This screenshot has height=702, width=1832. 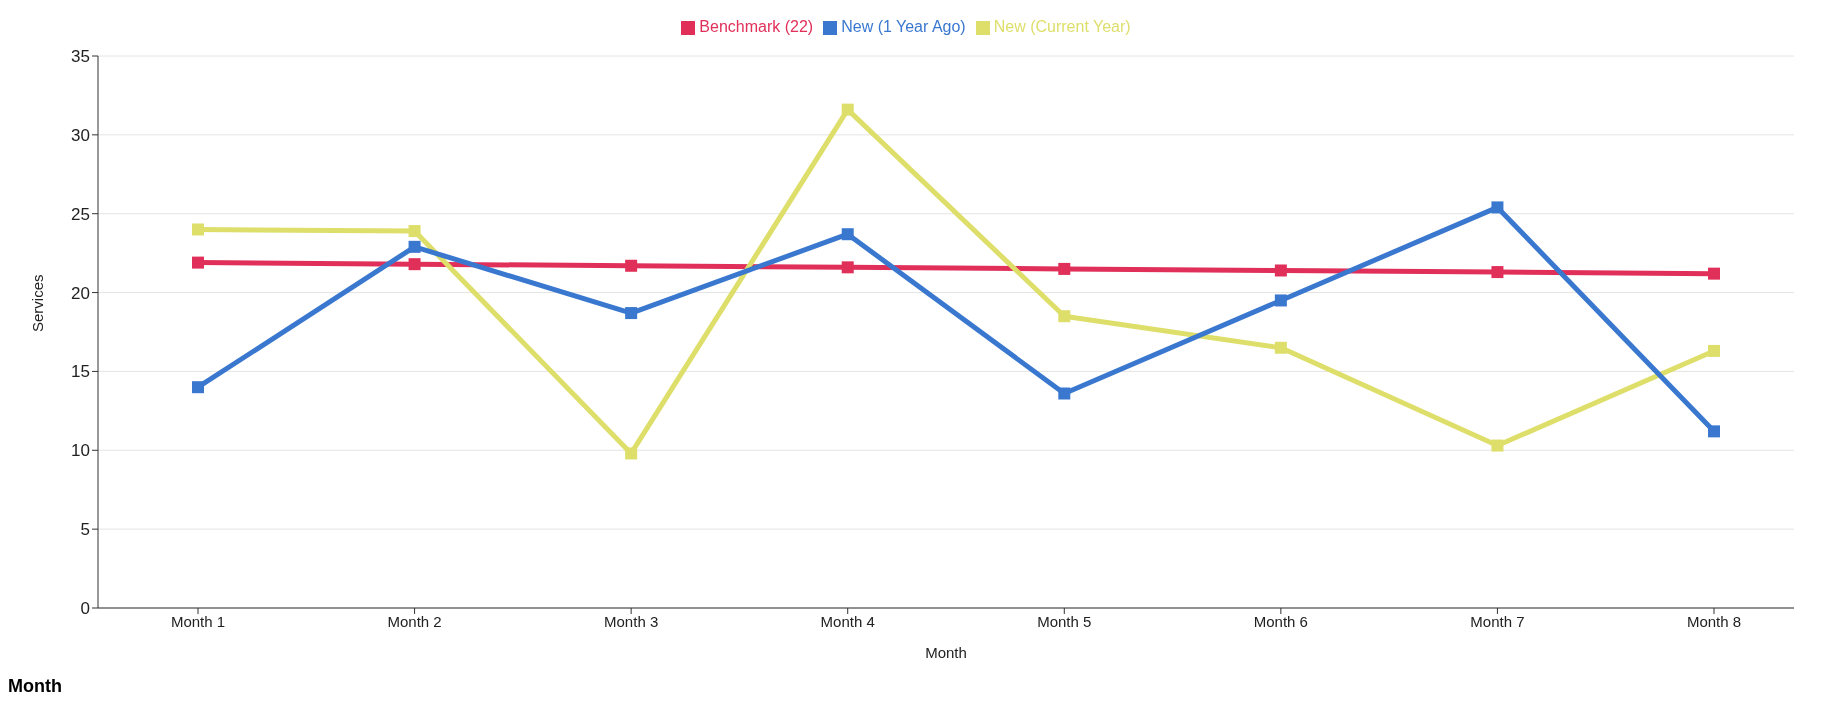 I want to click on y-tick-label: 5, so click(x=85, y=530).